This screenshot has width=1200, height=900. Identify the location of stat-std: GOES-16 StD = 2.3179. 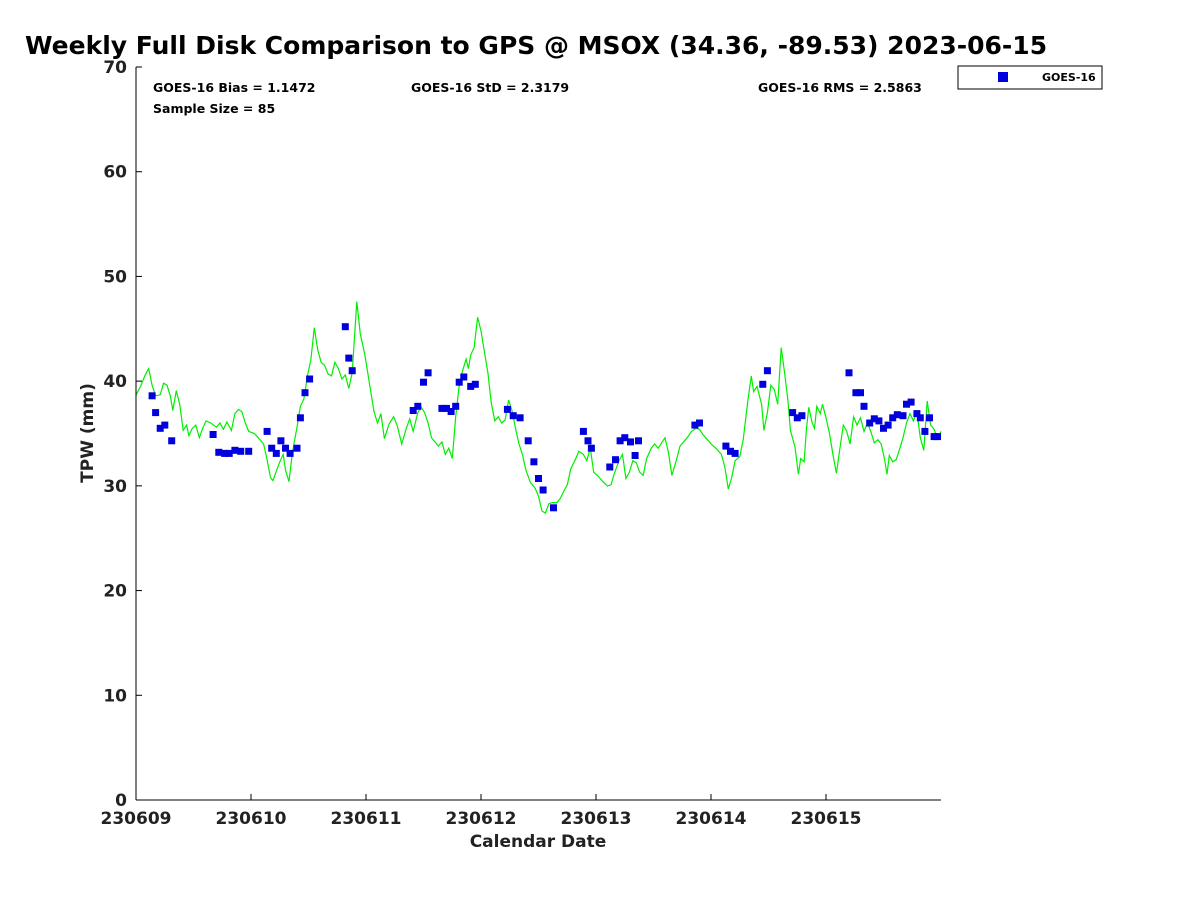
(490, 87).